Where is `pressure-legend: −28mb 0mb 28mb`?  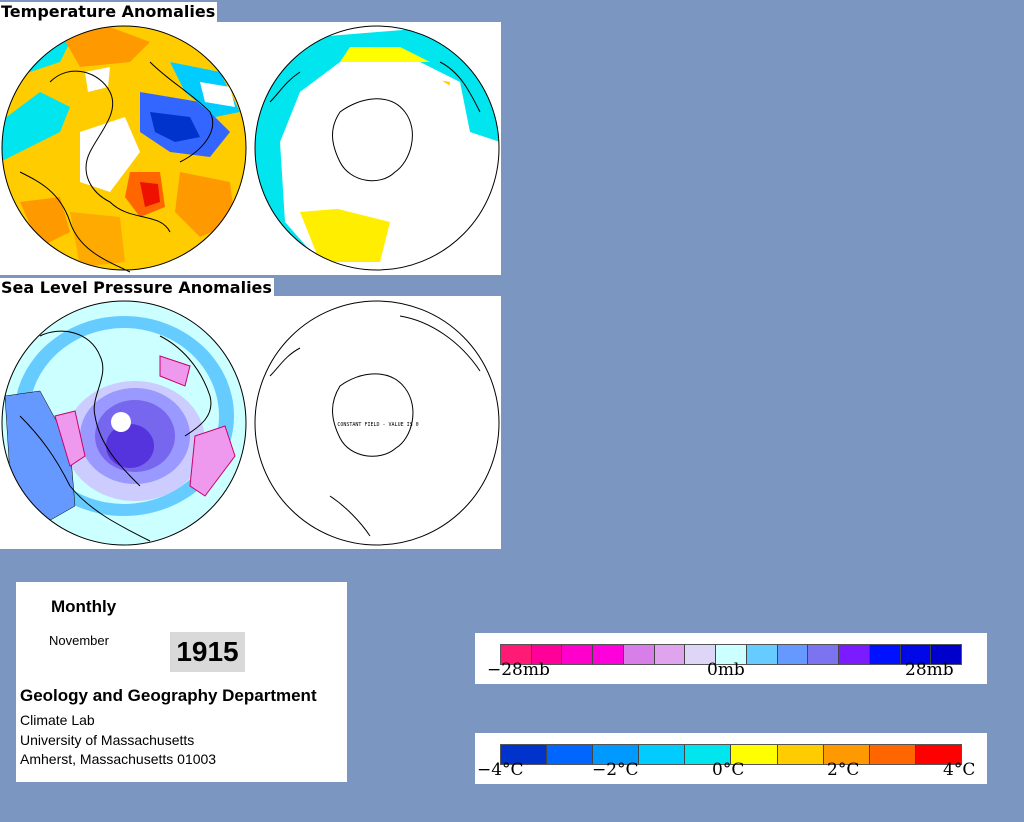 pressure-legend: −28mb 0mb 28mb is located at coordinates (731, 658).